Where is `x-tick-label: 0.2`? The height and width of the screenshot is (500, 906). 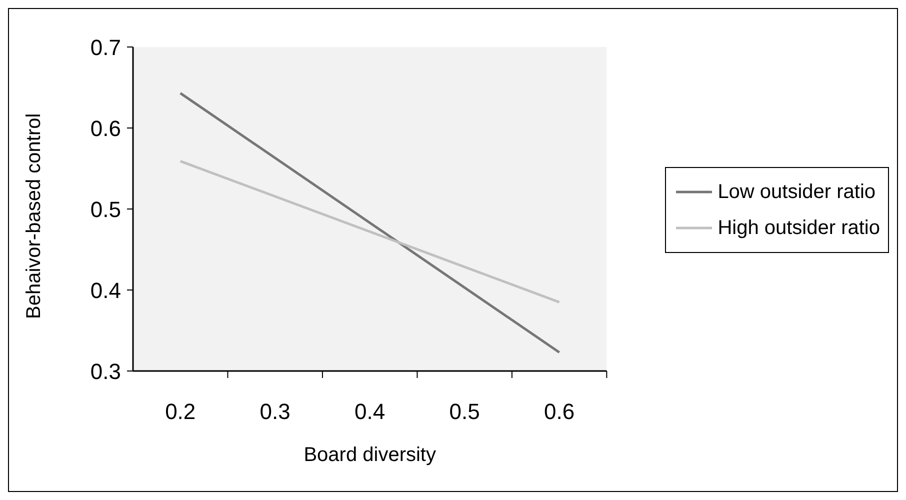
x-tick-label: 0.2 is located at coordinates (180, 411).